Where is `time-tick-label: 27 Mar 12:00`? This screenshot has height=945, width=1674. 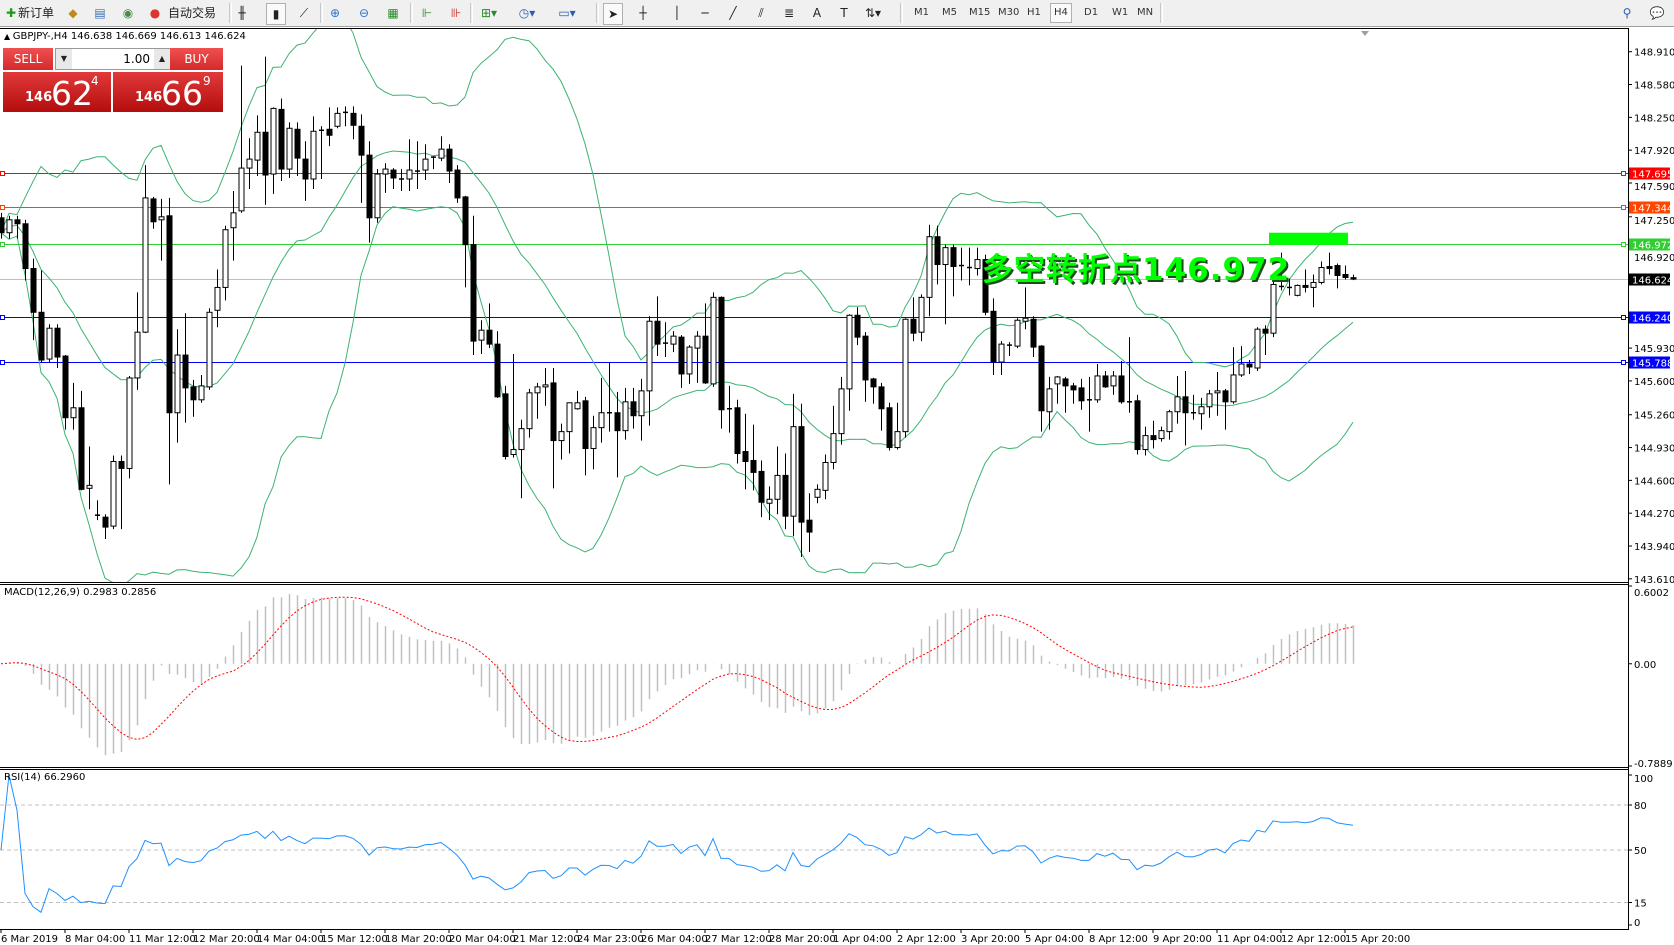 time-tick-label: 27 Mar 12:00 is located at coordinates (738, 939).